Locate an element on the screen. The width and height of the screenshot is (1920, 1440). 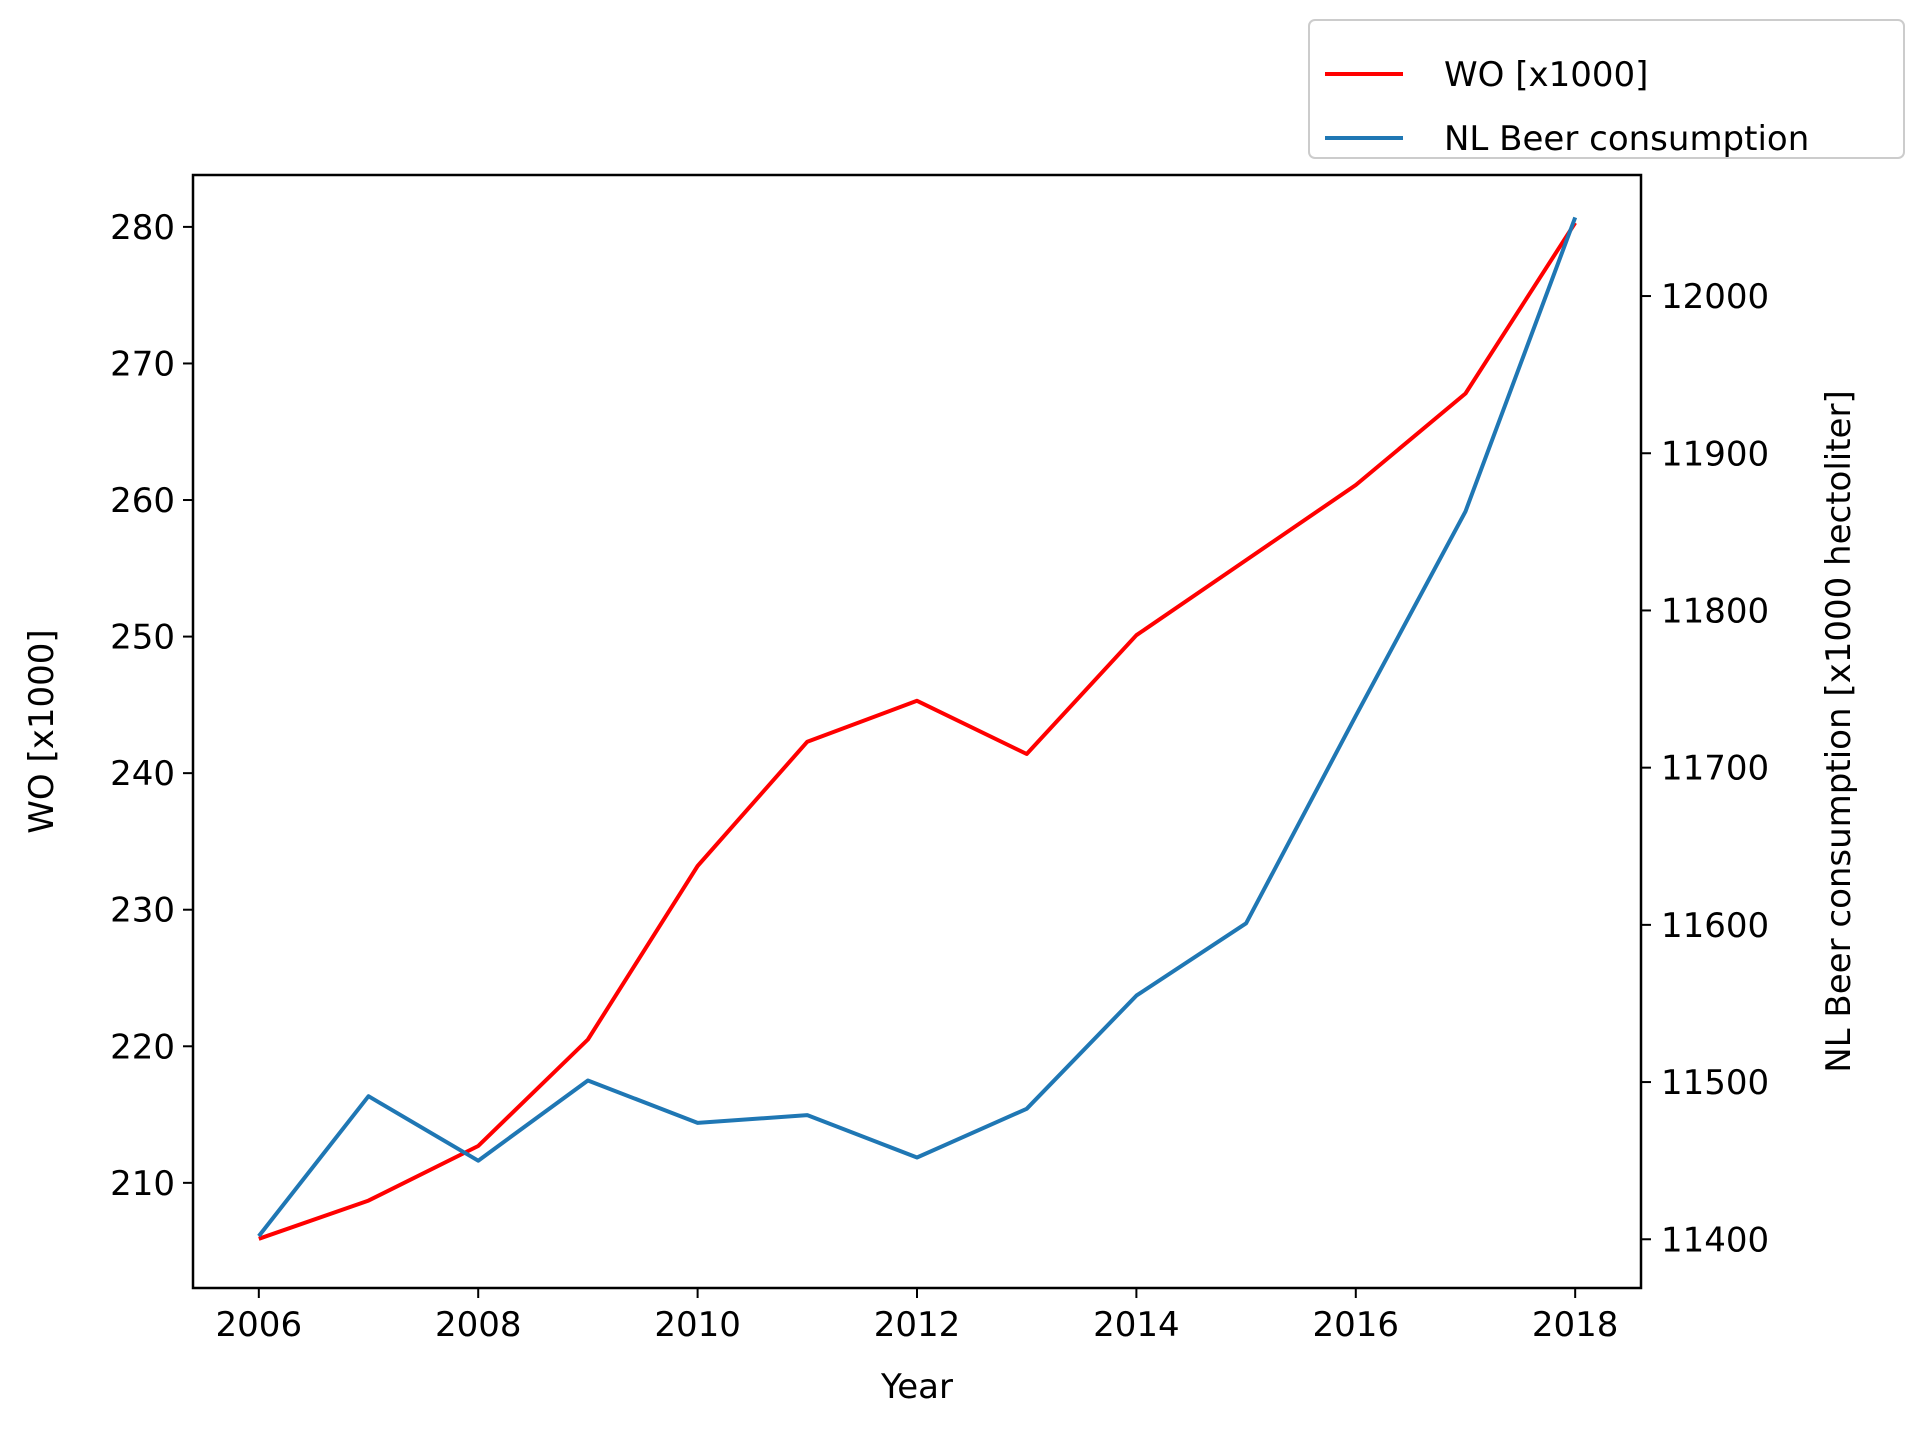
legend-box is located at coordinates (1606, 89).